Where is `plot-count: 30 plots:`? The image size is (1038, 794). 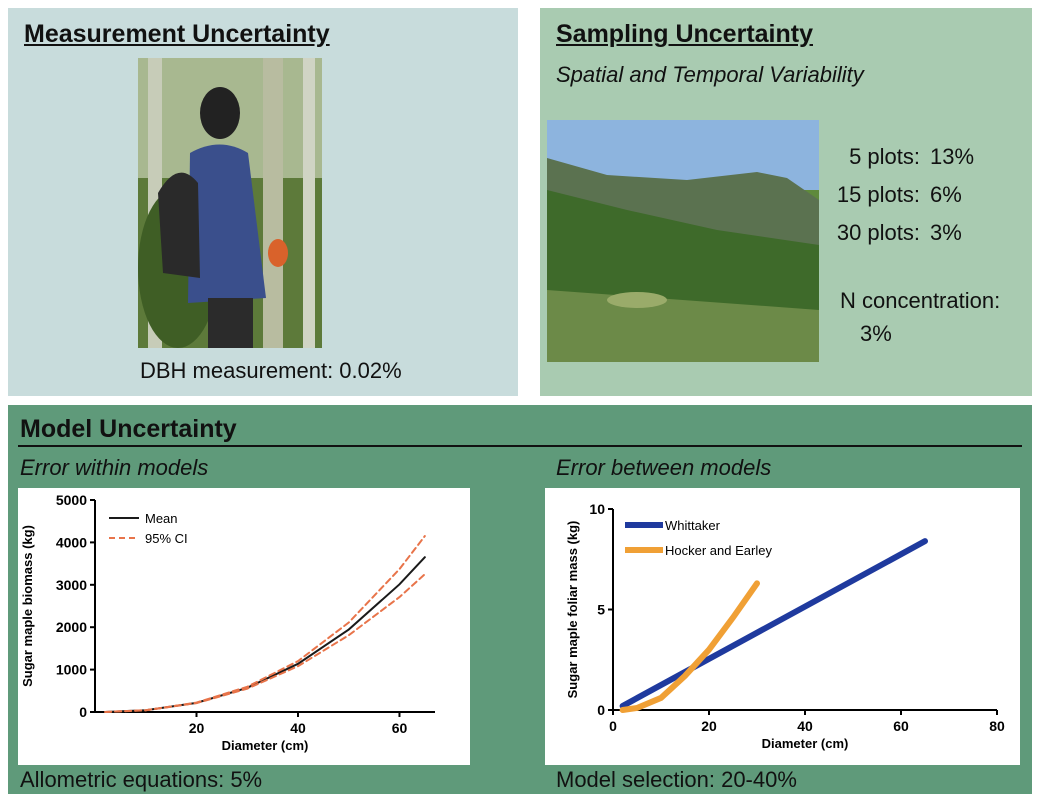
plot-count: 30 plots: is located at coordinates (878, 232).